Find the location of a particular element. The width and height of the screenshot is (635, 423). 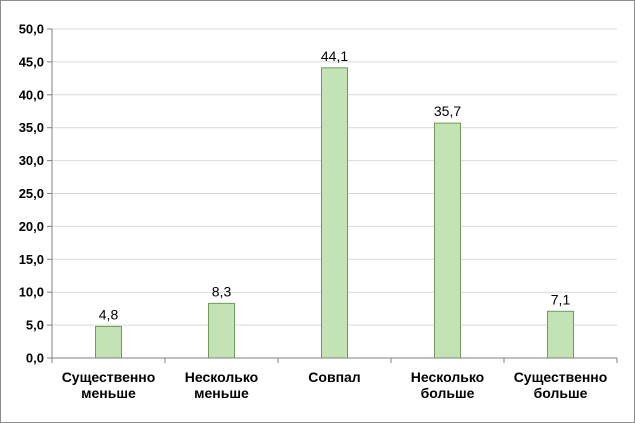

y-tick-label: 30,0 is located at coordinates (31, 160).